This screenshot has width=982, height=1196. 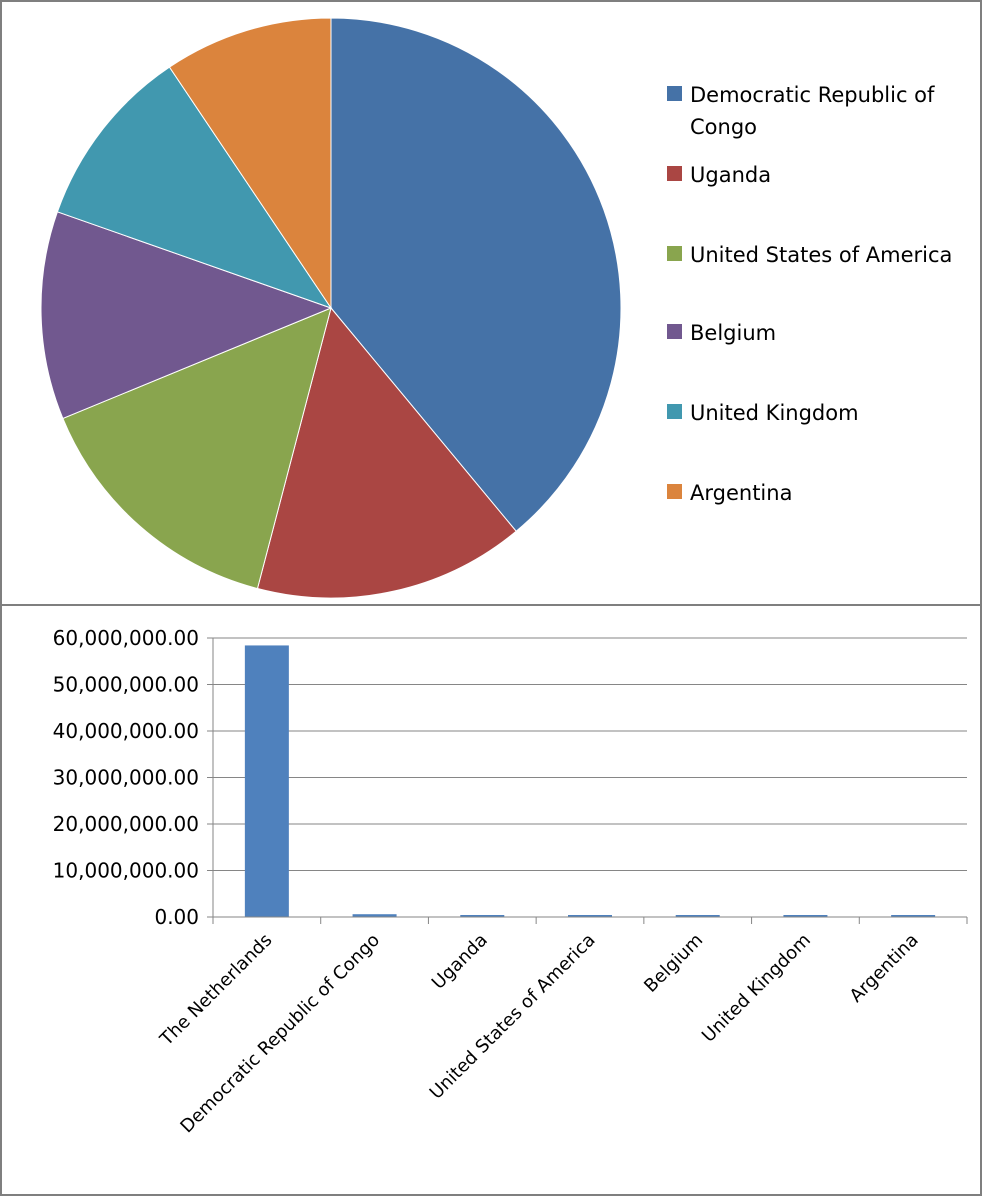 What do you see at coordinates (126, 778) in the screenshot?
I see `y-tick-label: 30,000,000.00` at bounding box center [126, 778].